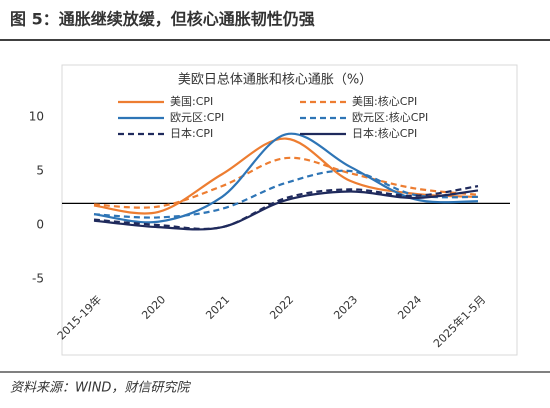  What do you see at coordinates (275, 80) in the screenshot?
I see `chart-title: 美欧日总体通胀和核心通胀（%）` at bounding box center [275, 80].